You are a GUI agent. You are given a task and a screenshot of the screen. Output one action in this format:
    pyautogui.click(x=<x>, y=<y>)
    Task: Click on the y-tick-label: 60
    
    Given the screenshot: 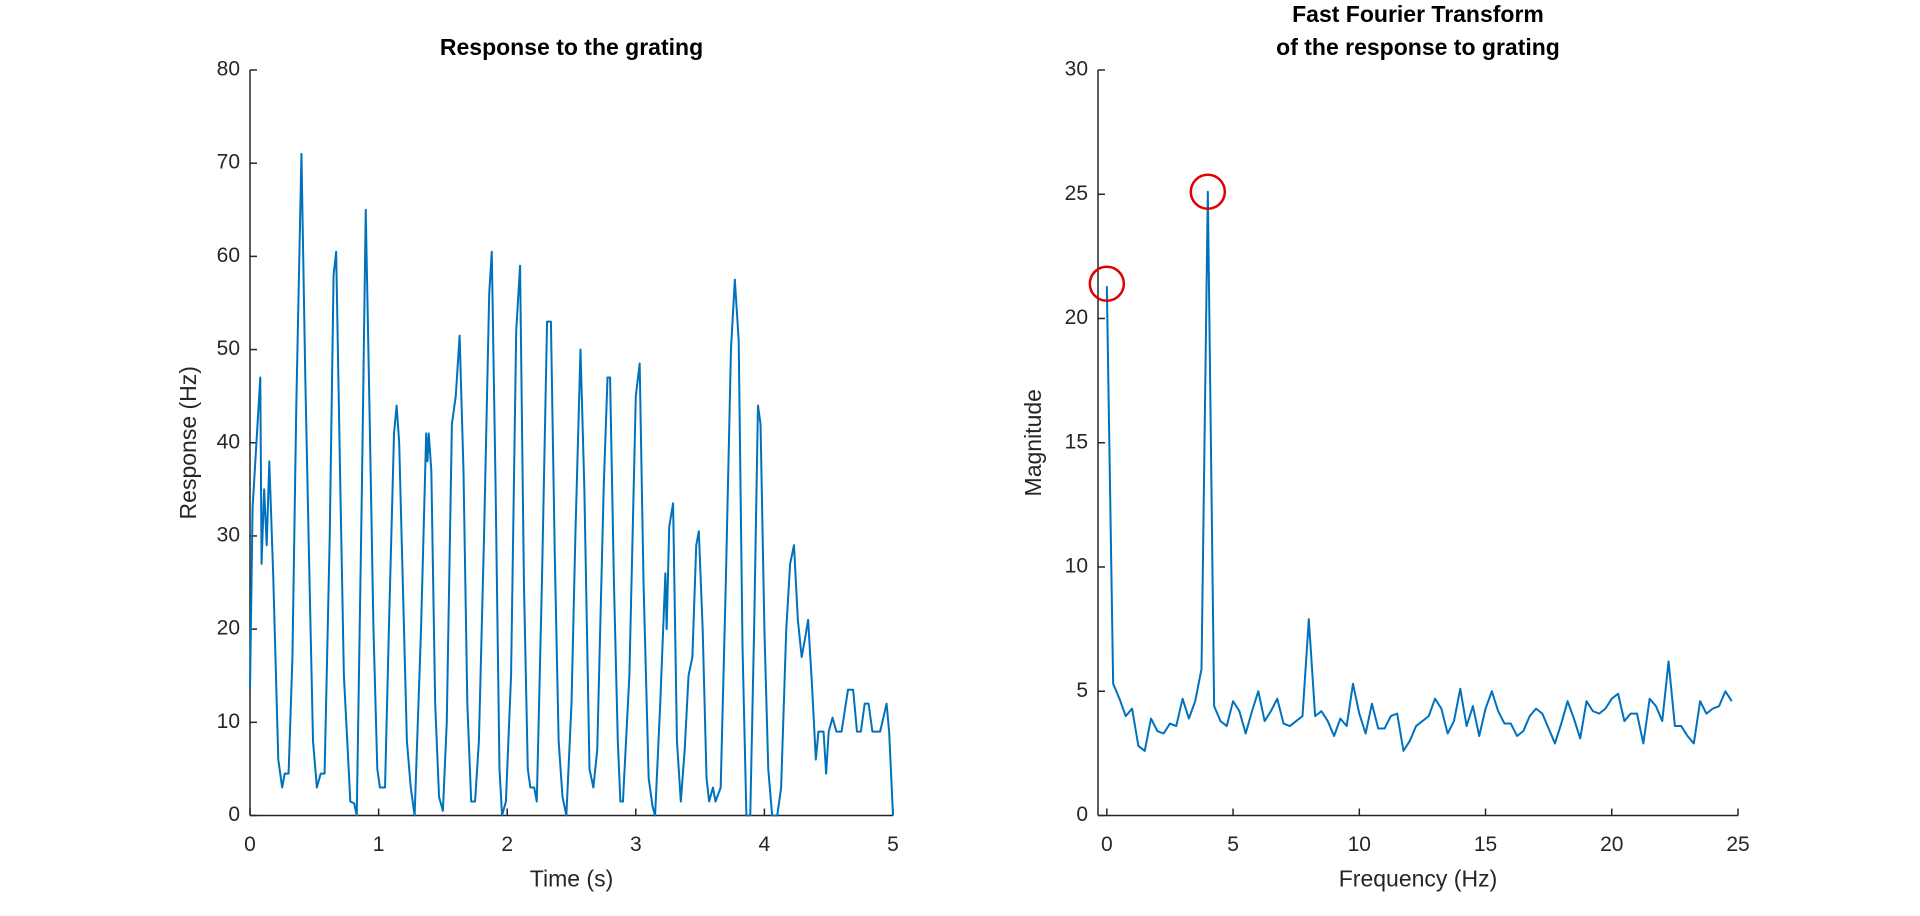 What is the action you would take?
    pyautogui.click(x=228, y=255)
    